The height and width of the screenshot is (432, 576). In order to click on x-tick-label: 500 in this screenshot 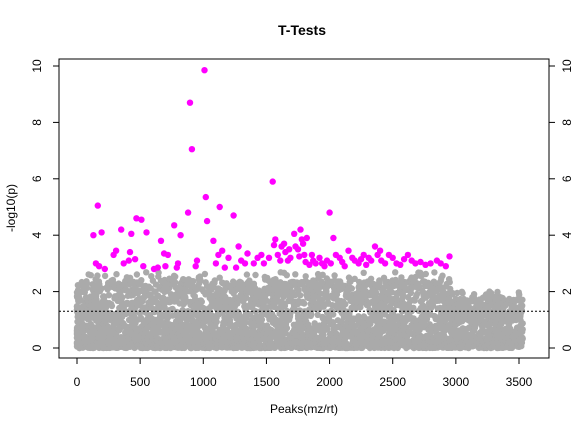, I will do `click(140, 382)`.